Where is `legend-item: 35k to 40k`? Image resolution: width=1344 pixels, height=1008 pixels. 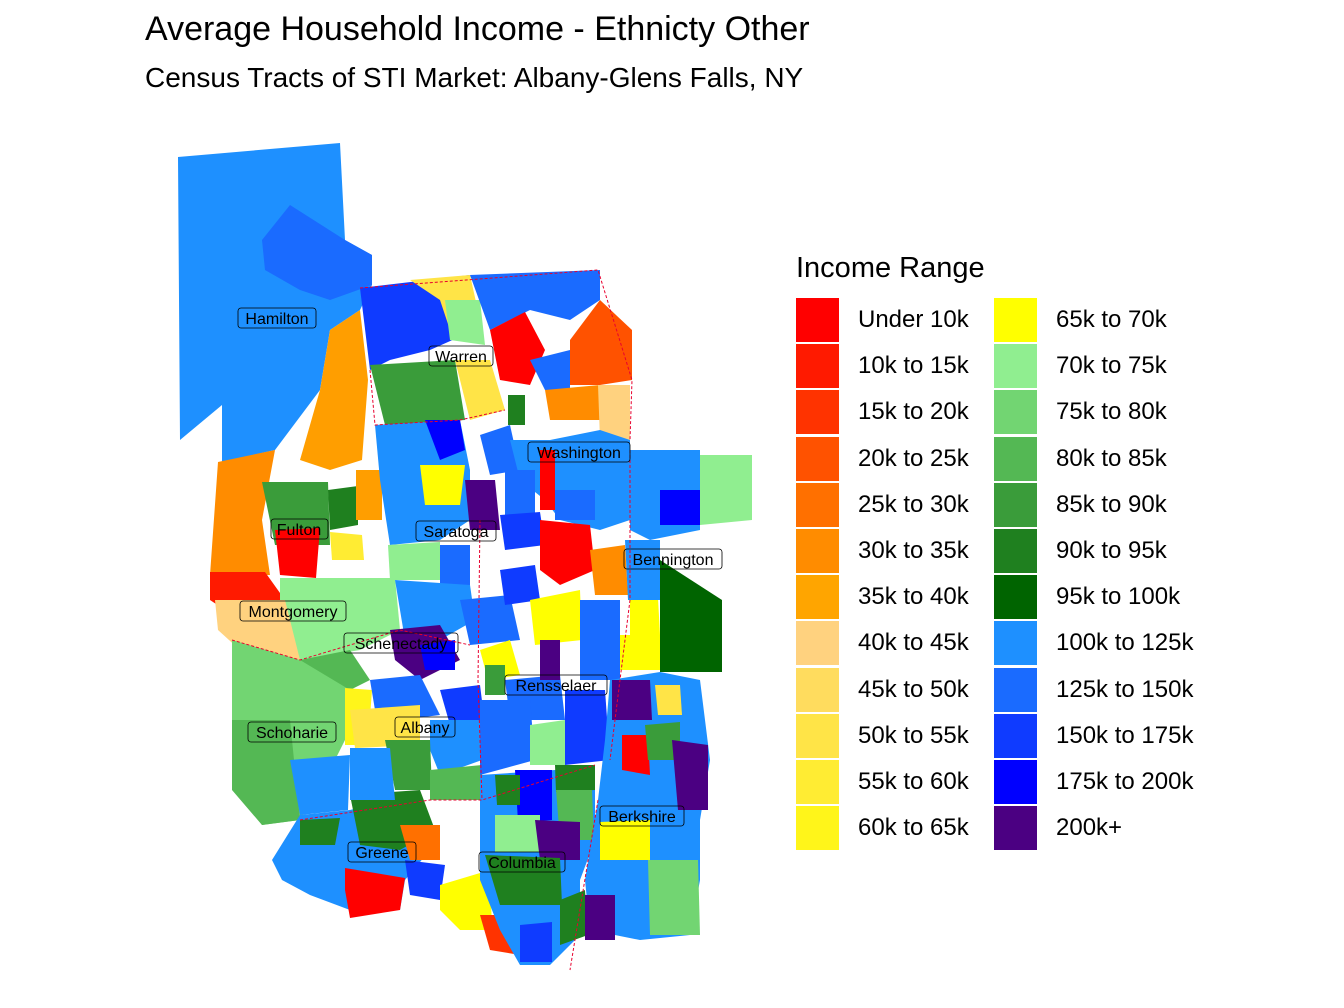 legend-item: 35k to 40k is located at coordinates (895, 597).